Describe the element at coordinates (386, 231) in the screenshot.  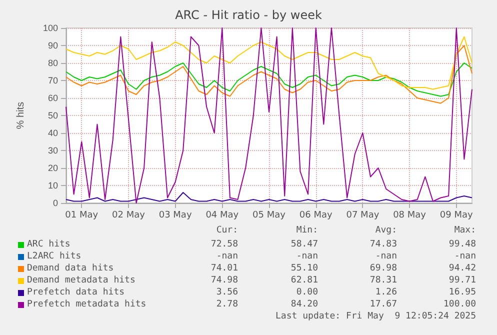
I see `text: Avg:` at that location.